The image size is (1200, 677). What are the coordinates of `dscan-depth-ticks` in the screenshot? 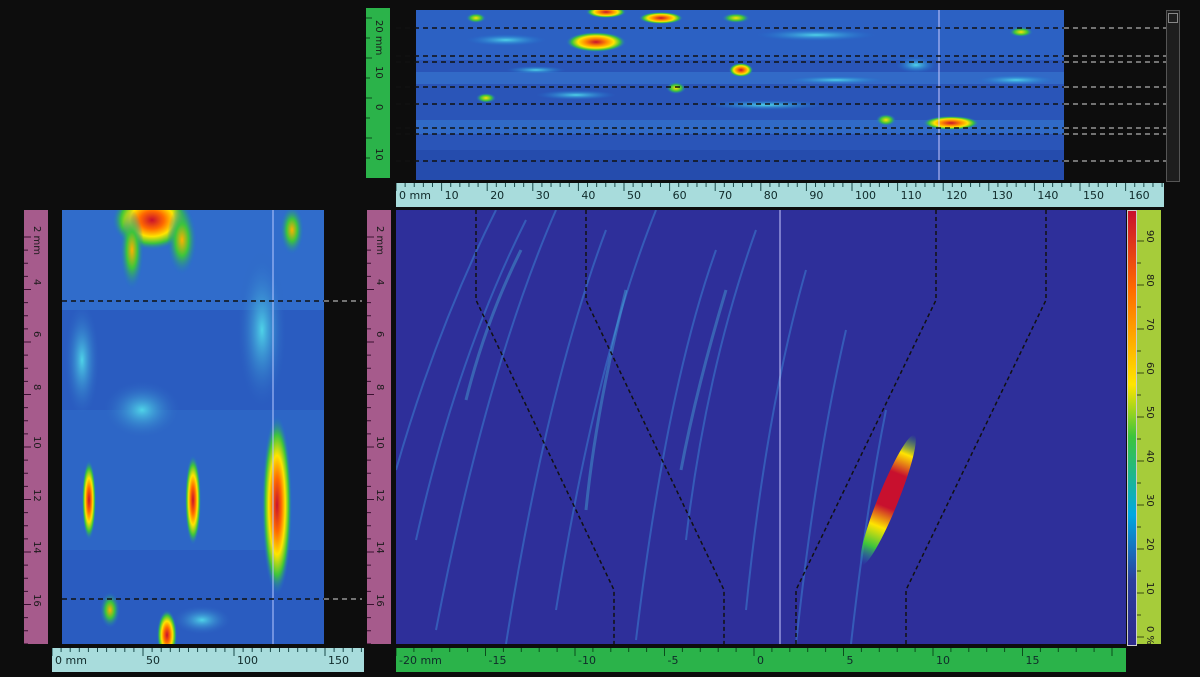 It's located at (27, 440).